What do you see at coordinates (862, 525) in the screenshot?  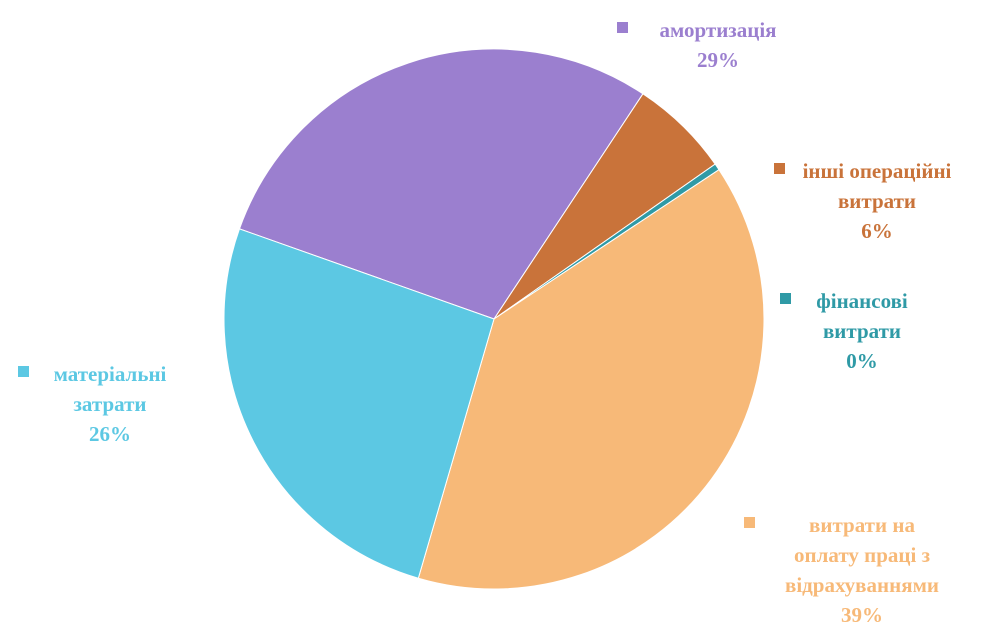 I see `slice-label-text: витрати на` at bounding box center [862, 525].